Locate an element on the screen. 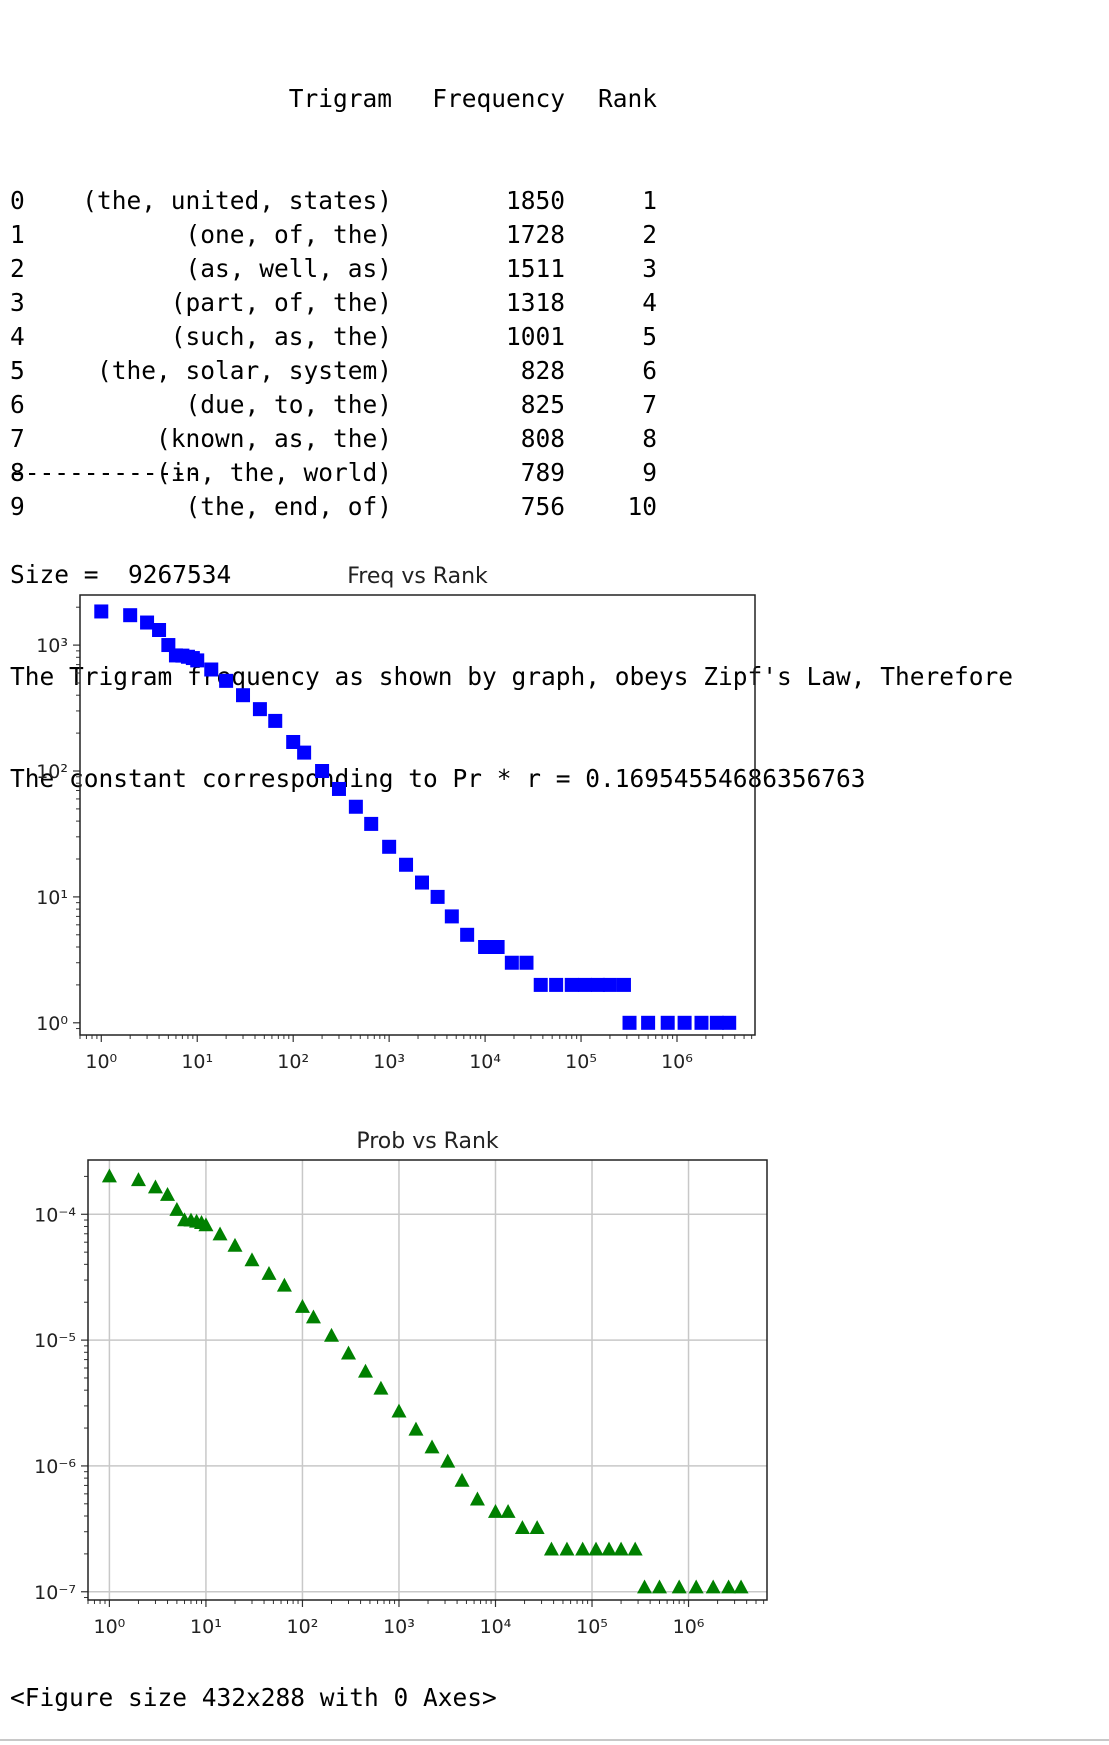  table-row: 2 (as, well, as) 1511 3 is located at coordinates (333, 269).